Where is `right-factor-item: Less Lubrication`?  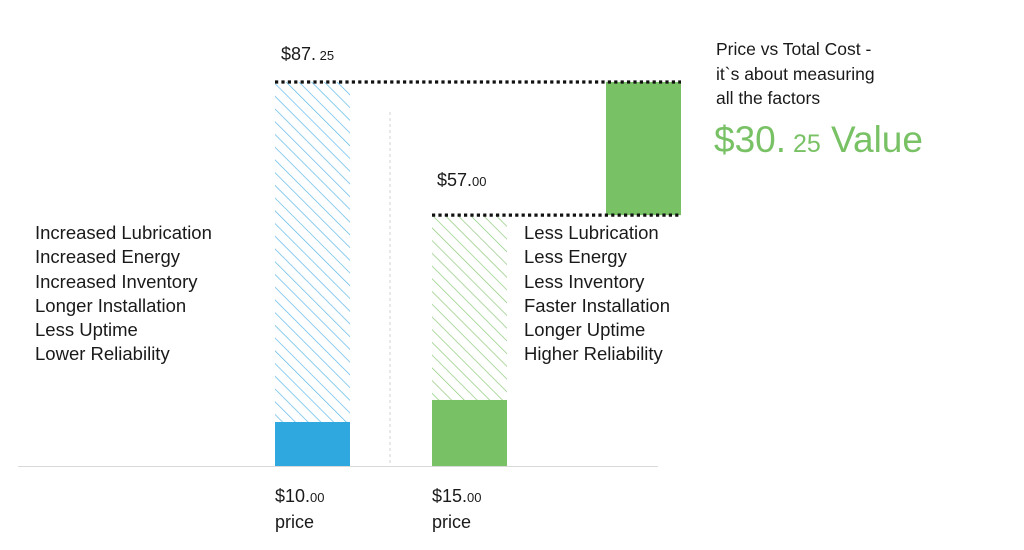 right-factor-item: Less Lubrication is located at coordinates (591, 232).